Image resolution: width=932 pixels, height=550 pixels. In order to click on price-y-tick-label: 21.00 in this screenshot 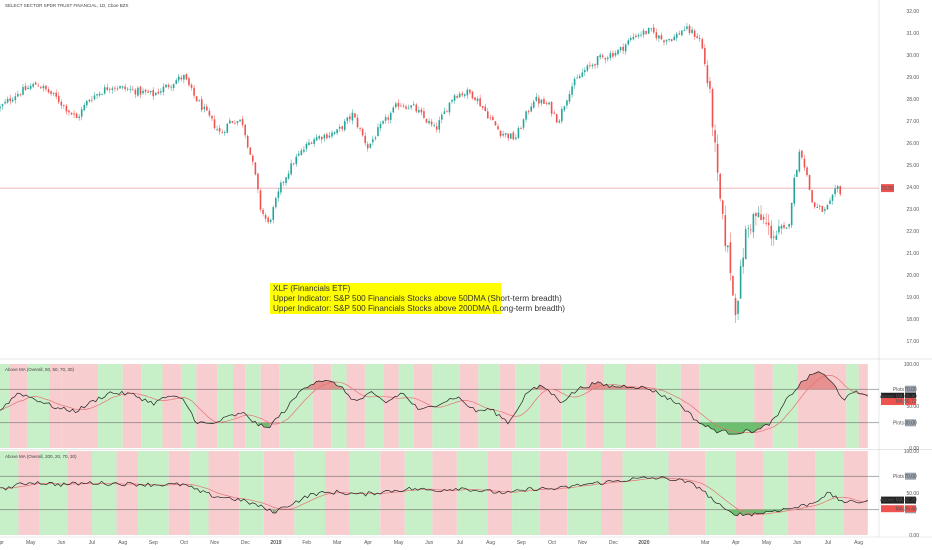, I will do `click(912, 254)`.